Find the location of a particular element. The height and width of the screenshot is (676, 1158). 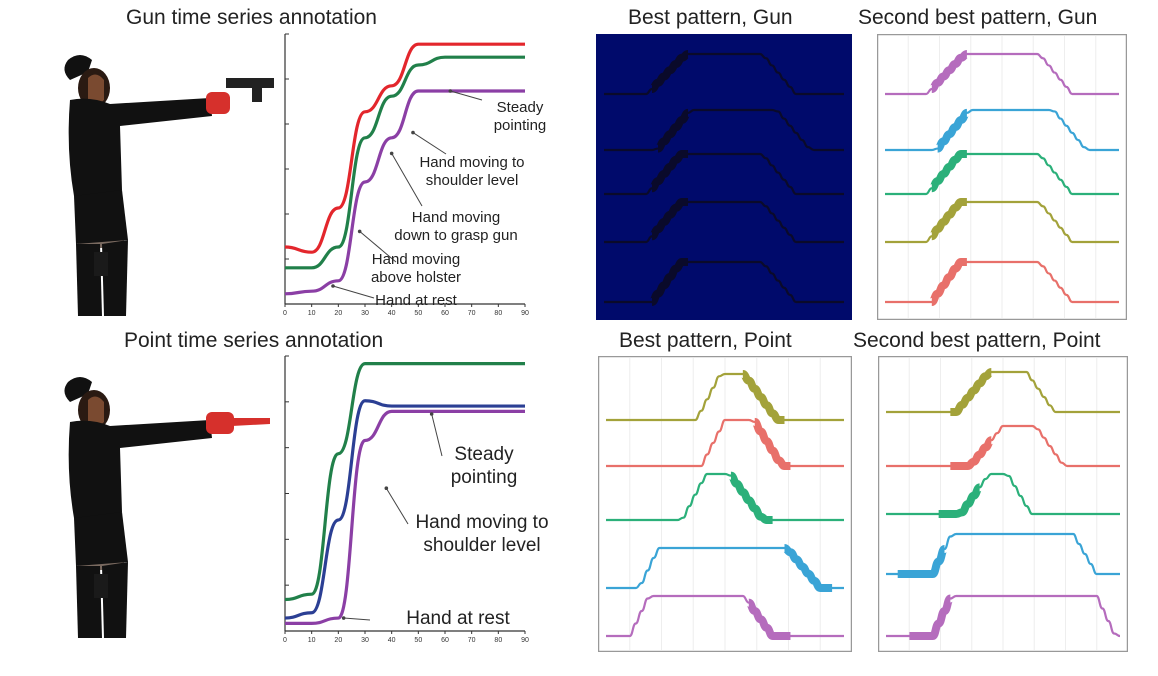

best-pattern-point-panel is located at coordinates (725, 504).